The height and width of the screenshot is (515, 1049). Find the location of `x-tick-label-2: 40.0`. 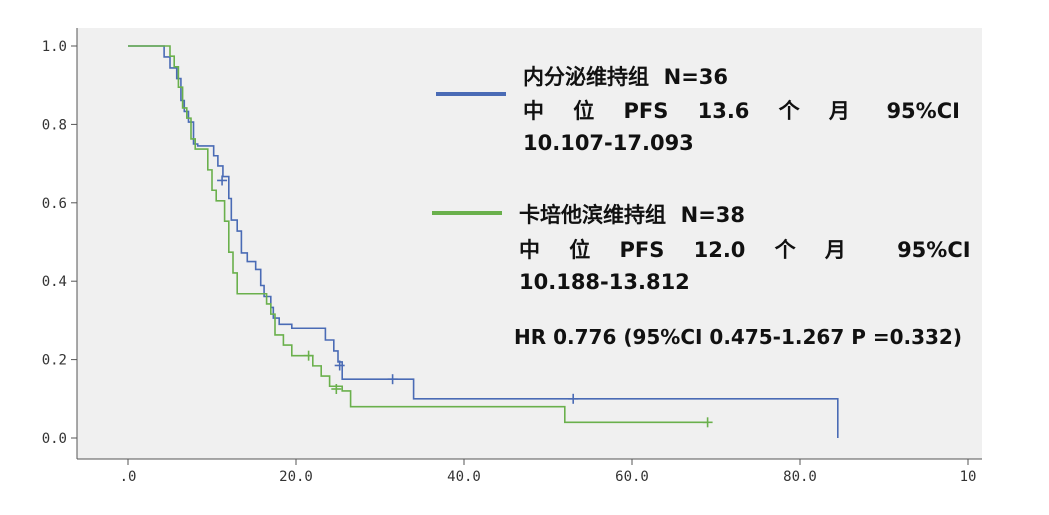

x-tick-label-2: 40.0 is located at coordinates (464, 477).